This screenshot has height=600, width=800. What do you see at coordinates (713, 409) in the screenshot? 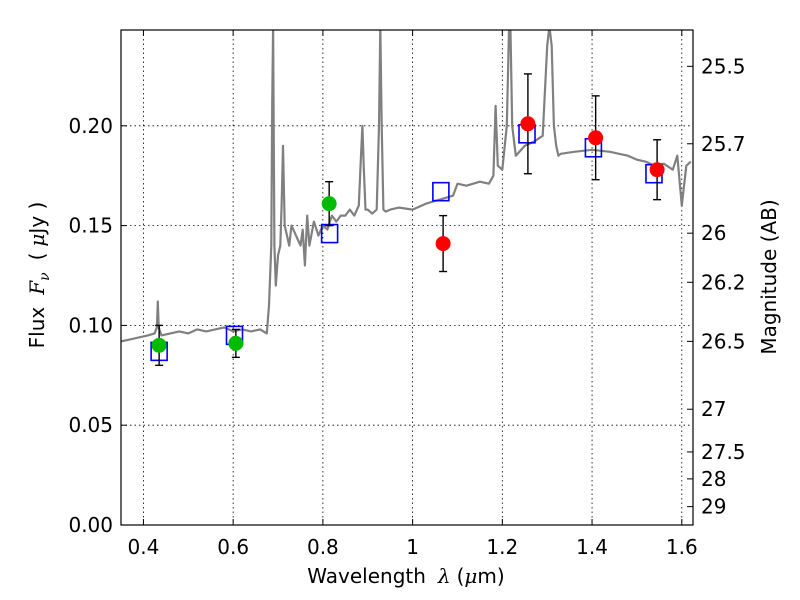
I see `y2-tick-label: 27` at bounding box center [713, 409].